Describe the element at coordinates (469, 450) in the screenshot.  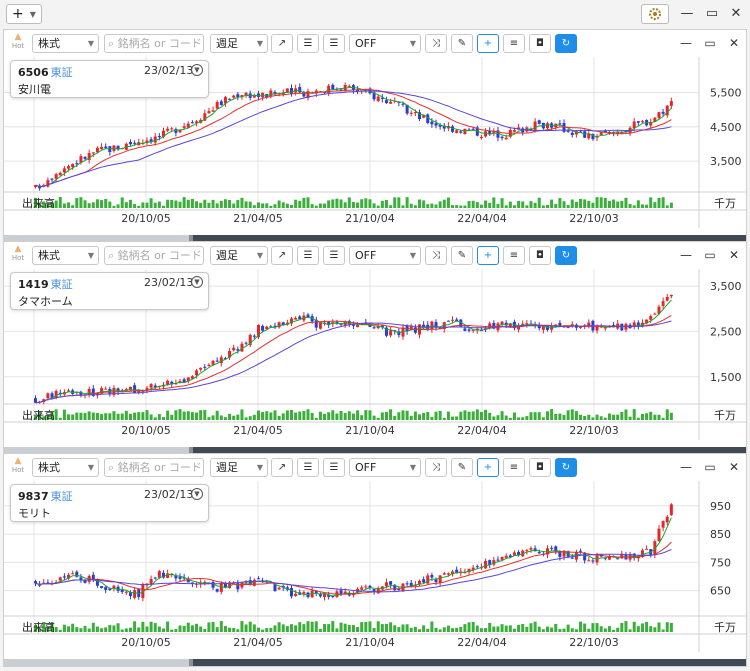
I see `navigator-window` at that location.